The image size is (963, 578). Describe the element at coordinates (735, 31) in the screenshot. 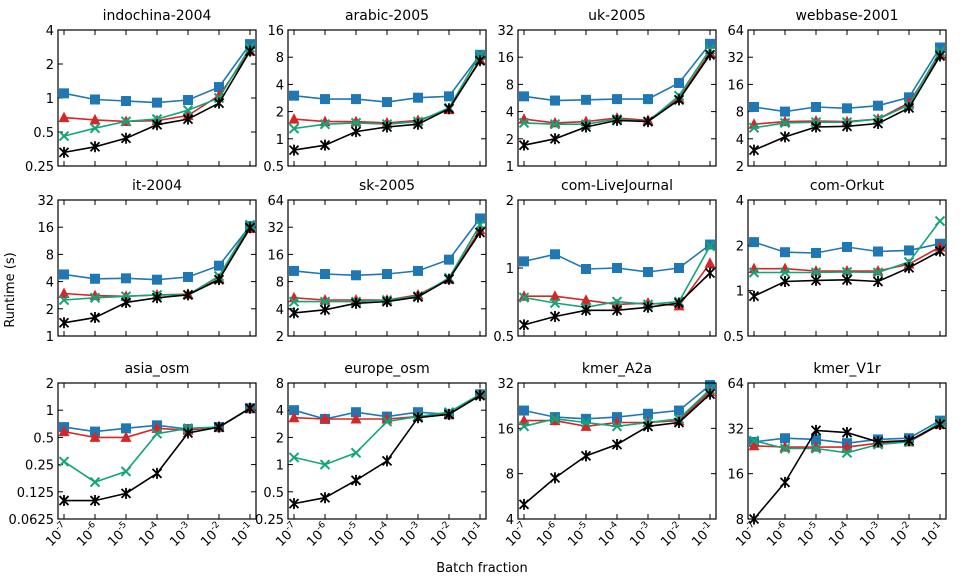

I see `y-tick-label: 64` at that location.